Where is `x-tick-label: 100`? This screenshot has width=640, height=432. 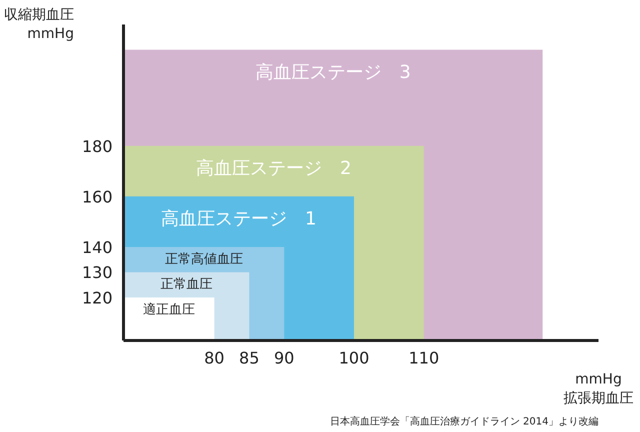 x-tick-label: 100 is located at coordinates (354, 358).